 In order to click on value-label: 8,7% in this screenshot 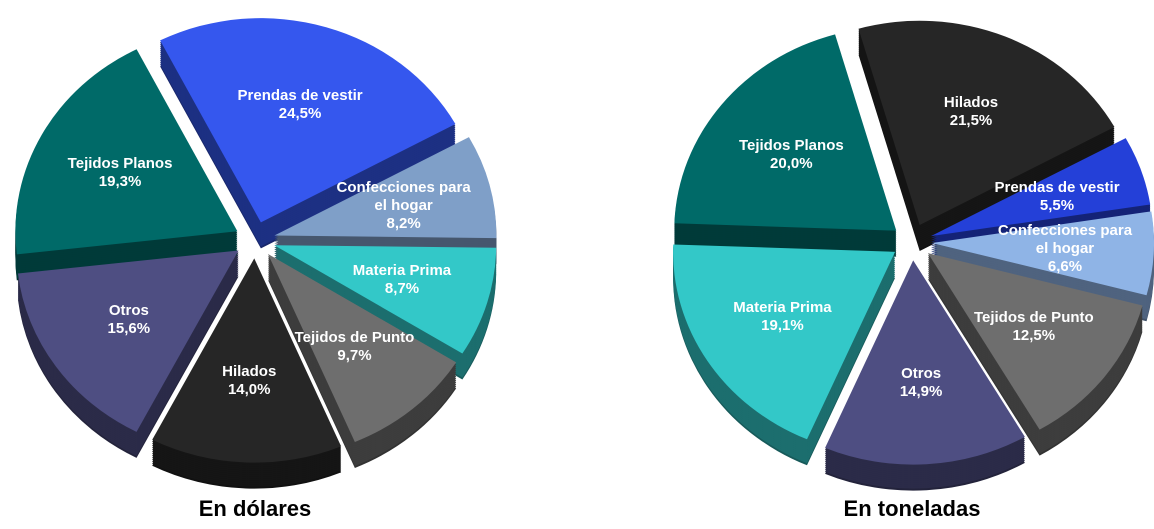, I will do `click(402, 288)`.